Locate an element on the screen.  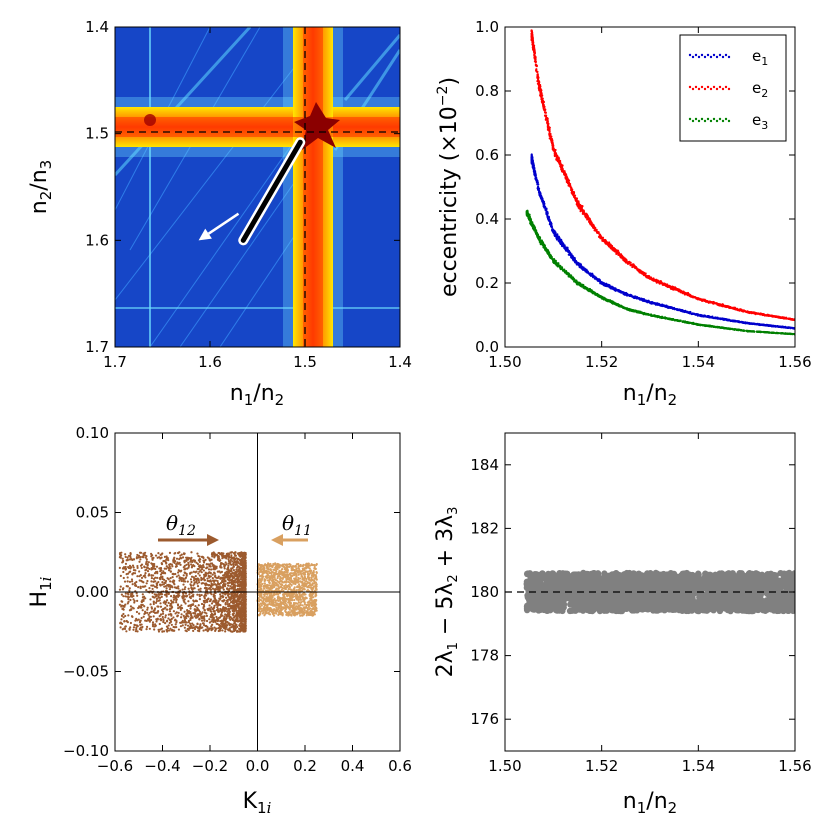
legend-item-e3: e3 is located at coordinates (728, 121).